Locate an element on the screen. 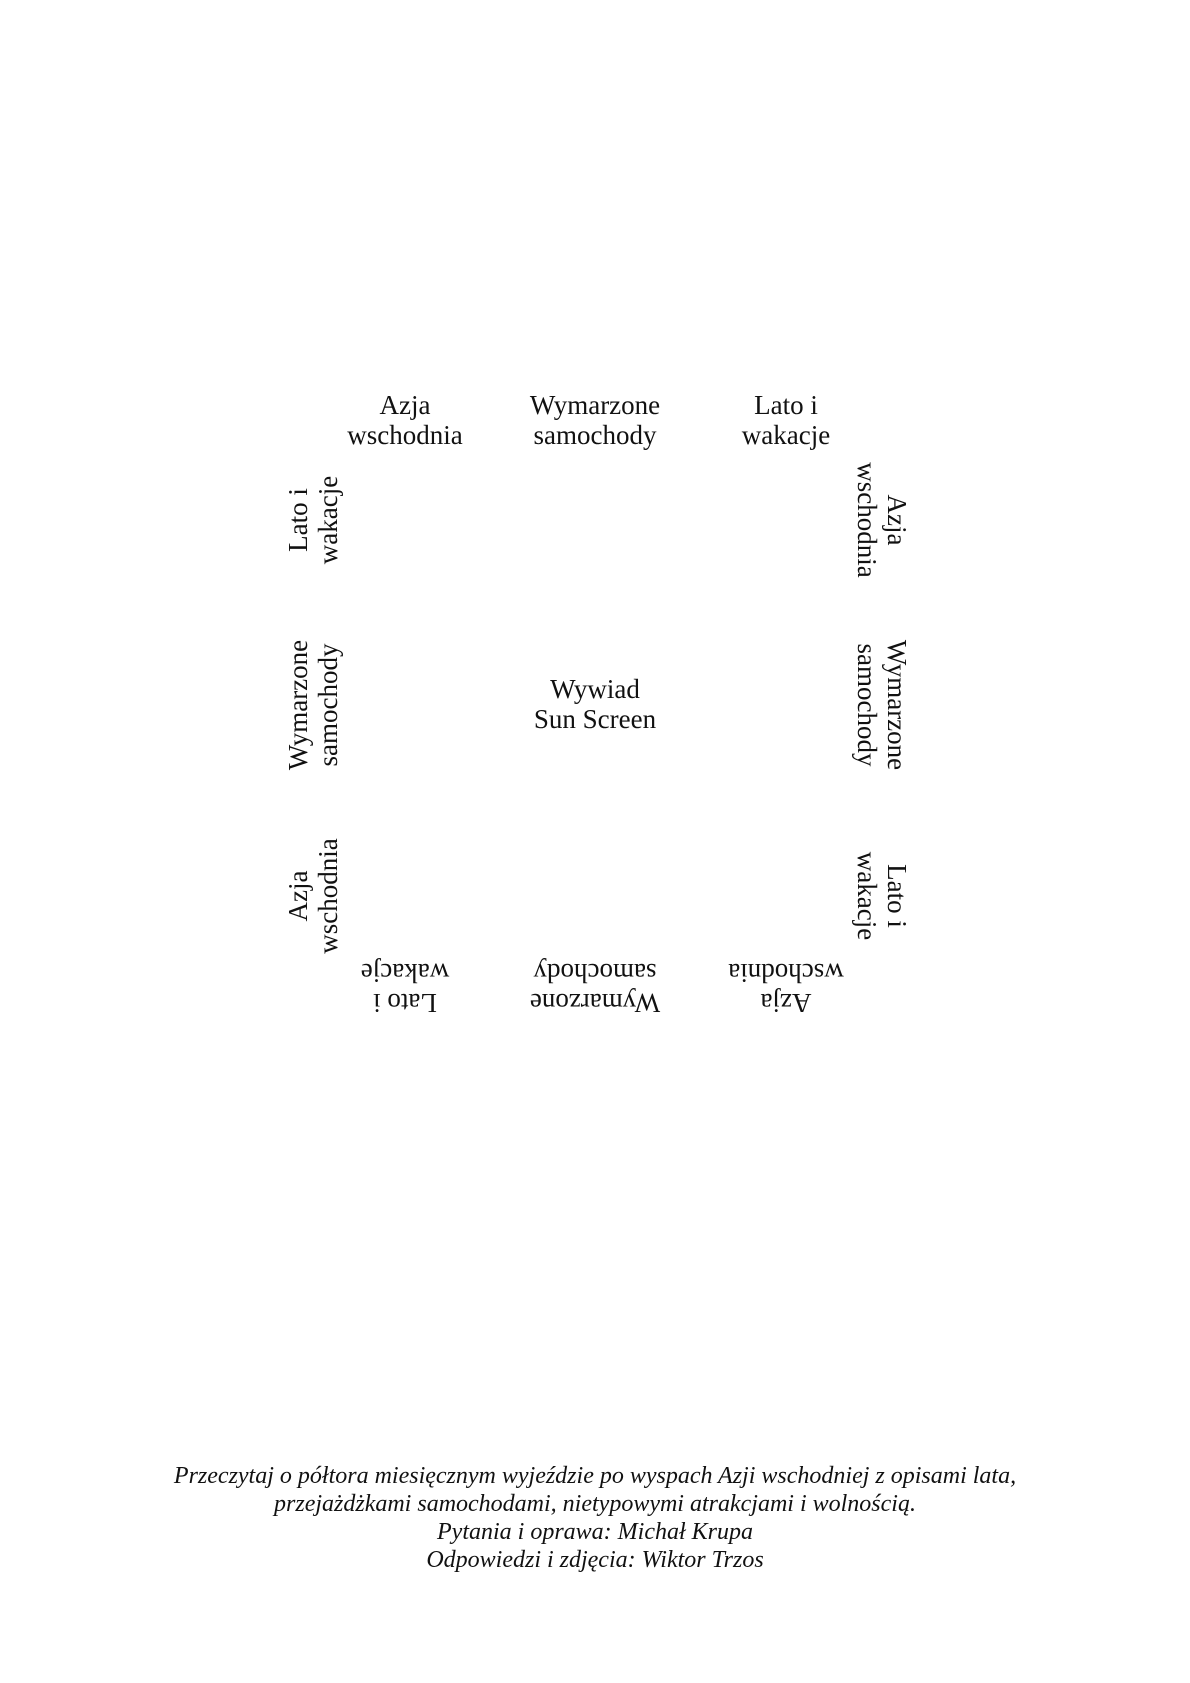  center-title-line: Sun Screen is located at coordinates (595, 719).